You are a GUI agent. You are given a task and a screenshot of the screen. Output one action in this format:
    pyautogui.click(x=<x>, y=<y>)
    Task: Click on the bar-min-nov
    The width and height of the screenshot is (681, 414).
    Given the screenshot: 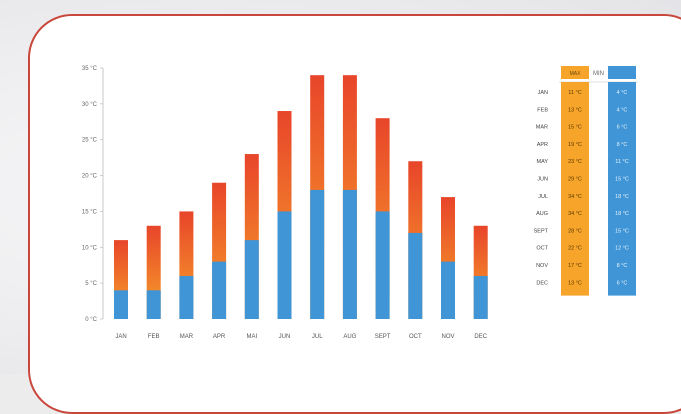 What is the action you would take?
    pyautogui.click(x=448, y=290)
    